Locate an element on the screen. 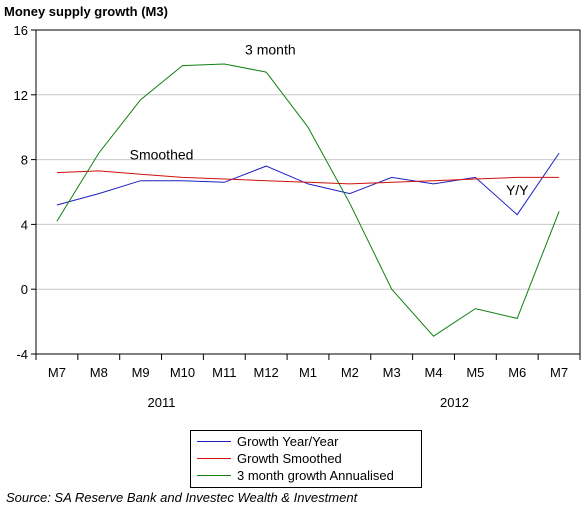 Image resolution: width=586 pixels, height=518 pixels. year-label-0: 2011 is located at coordinates (162, 402).